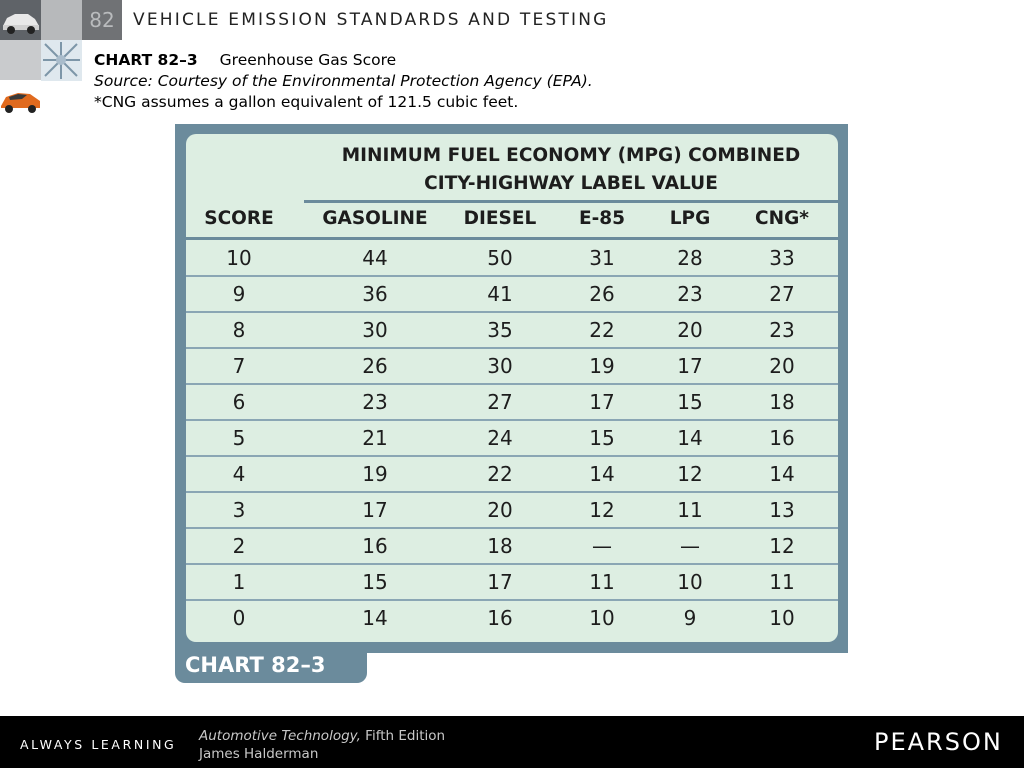  I want to click on table-row: 7 26 30 19 17 20, so click(512, 366).